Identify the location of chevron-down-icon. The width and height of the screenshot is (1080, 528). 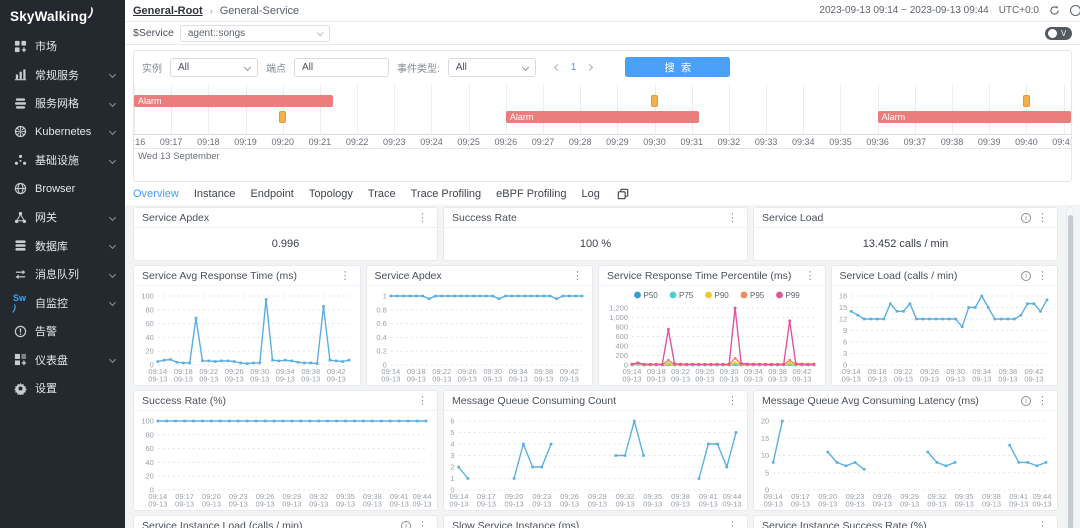
(247, 67).